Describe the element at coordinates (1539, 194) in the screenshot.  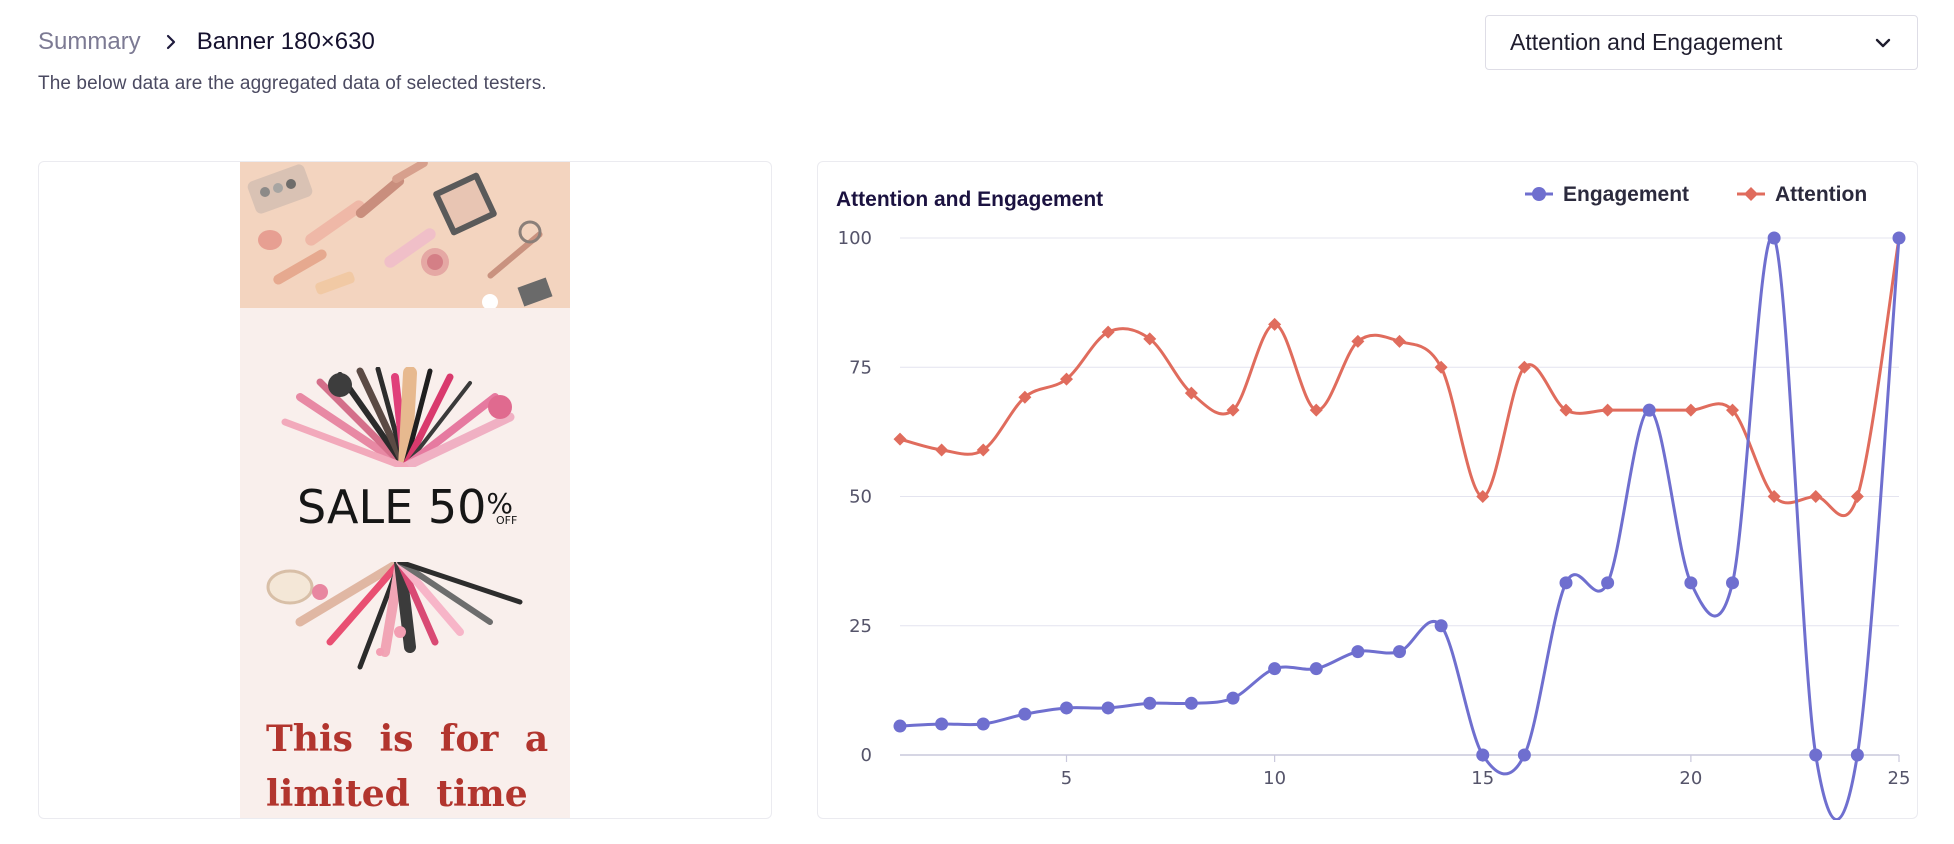
I see `legend-circle-icon` at that location.